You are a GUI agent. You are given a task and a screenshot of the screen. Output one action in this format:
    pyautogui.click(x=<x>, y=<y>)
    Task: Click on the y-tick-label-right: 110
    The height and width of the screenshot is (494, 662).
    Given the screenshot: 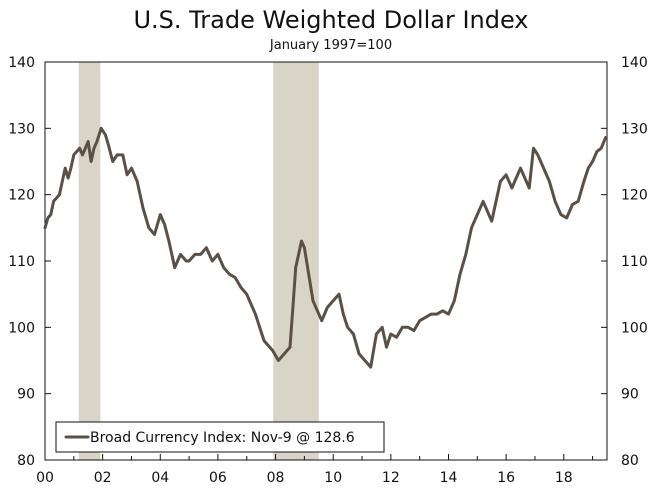 What is the action you would take?
    pyautogui.click(x=634, y=262)
    